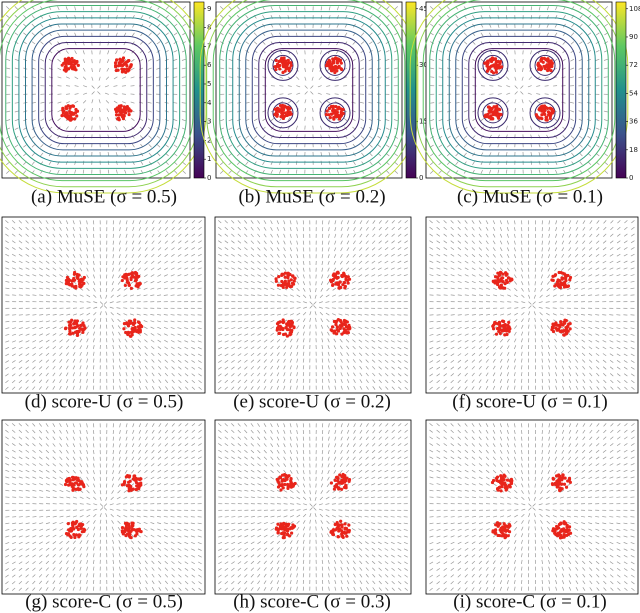  What do you see at coordinates (209, 9) in the screenshot?
I see `colorbar-tick-label: 9` at bounding box center [209, 9].